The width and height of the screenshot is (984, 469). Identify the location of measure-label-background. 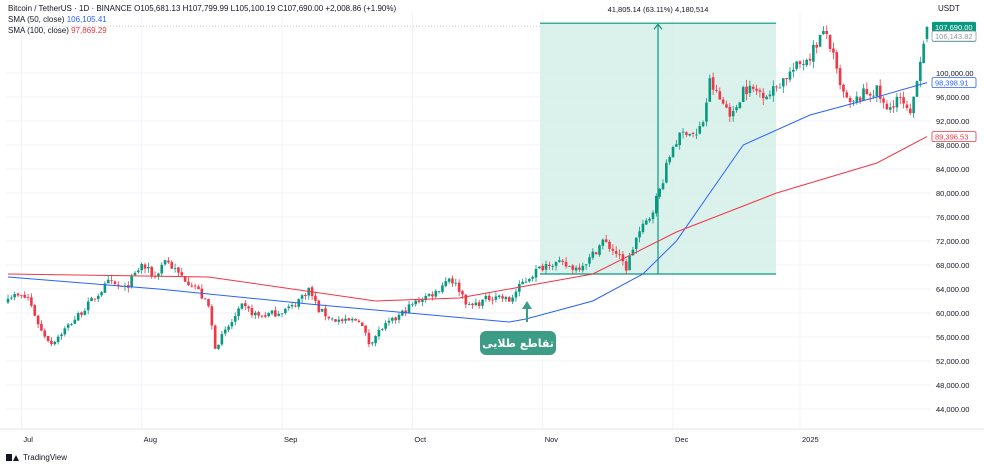
(658, 9).